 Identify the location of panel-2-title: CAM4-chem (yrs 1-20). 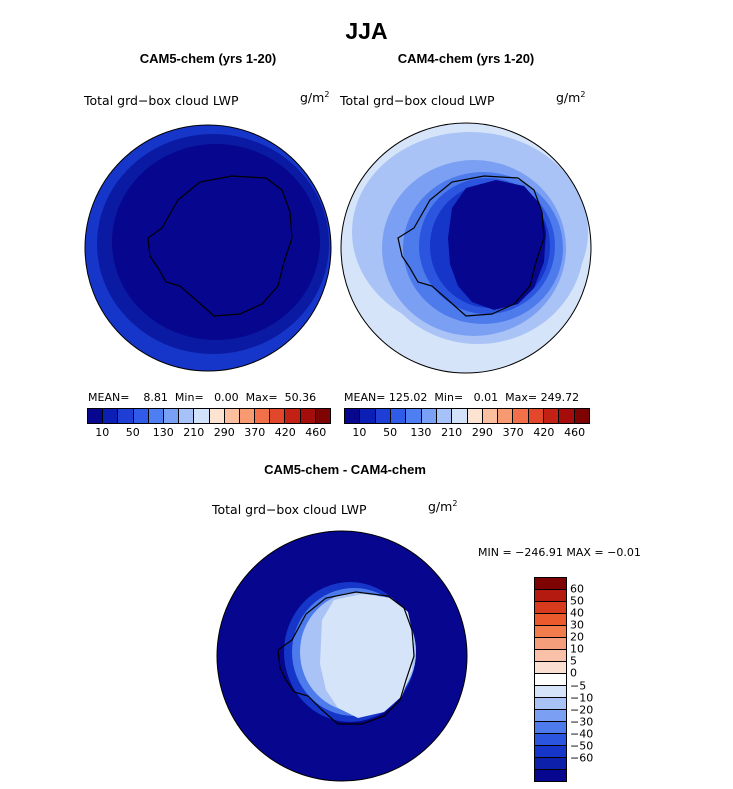
(466, 58).